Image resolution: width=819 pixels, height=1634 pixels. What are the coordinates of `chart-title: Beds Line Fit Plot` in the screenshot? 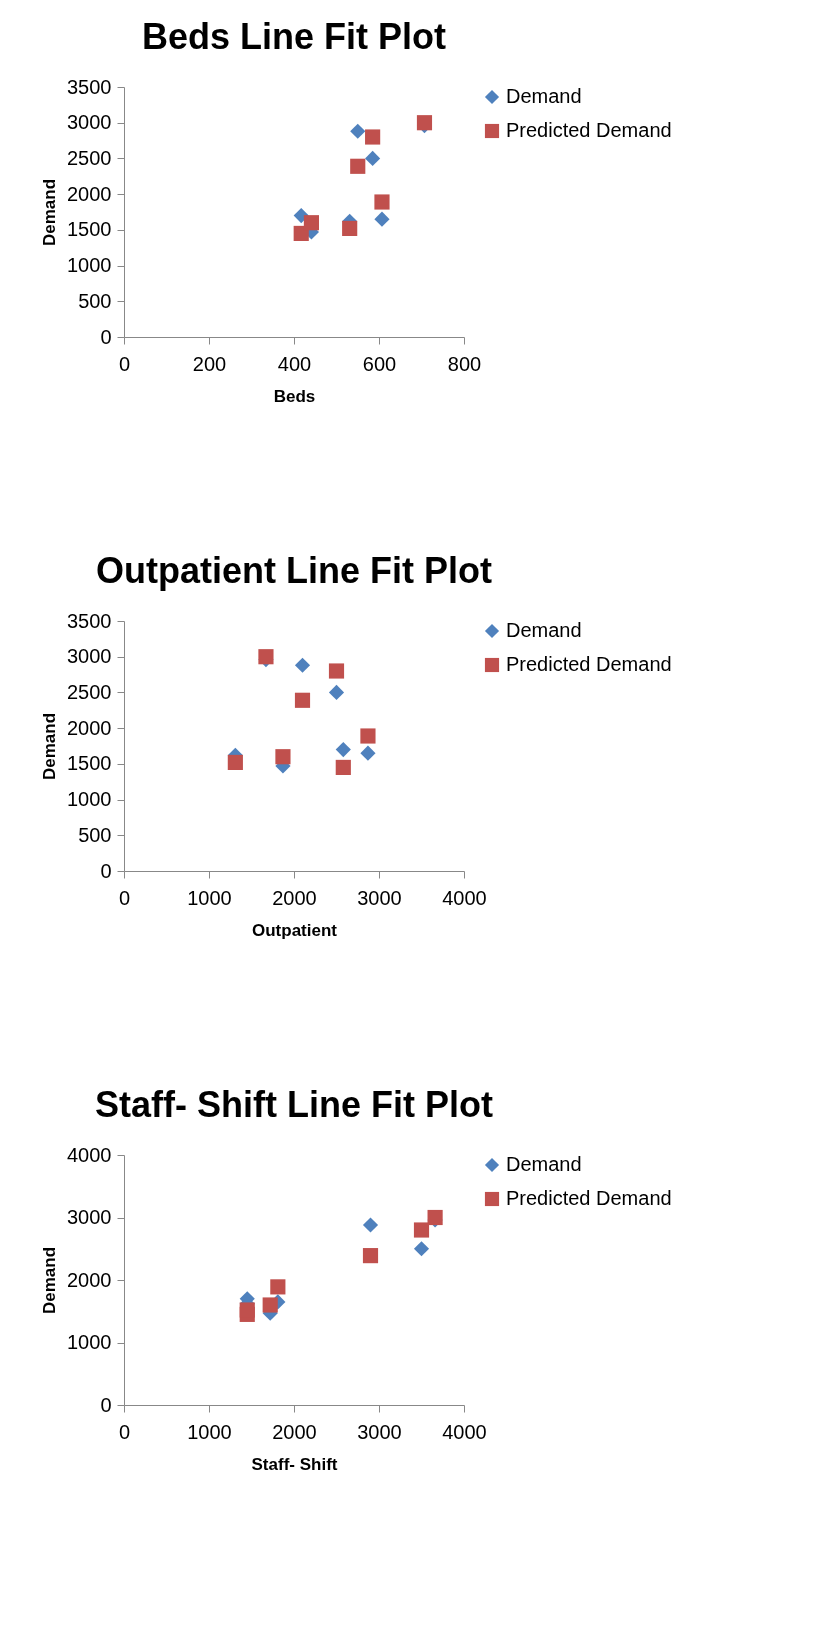 It's located at (294, 36).